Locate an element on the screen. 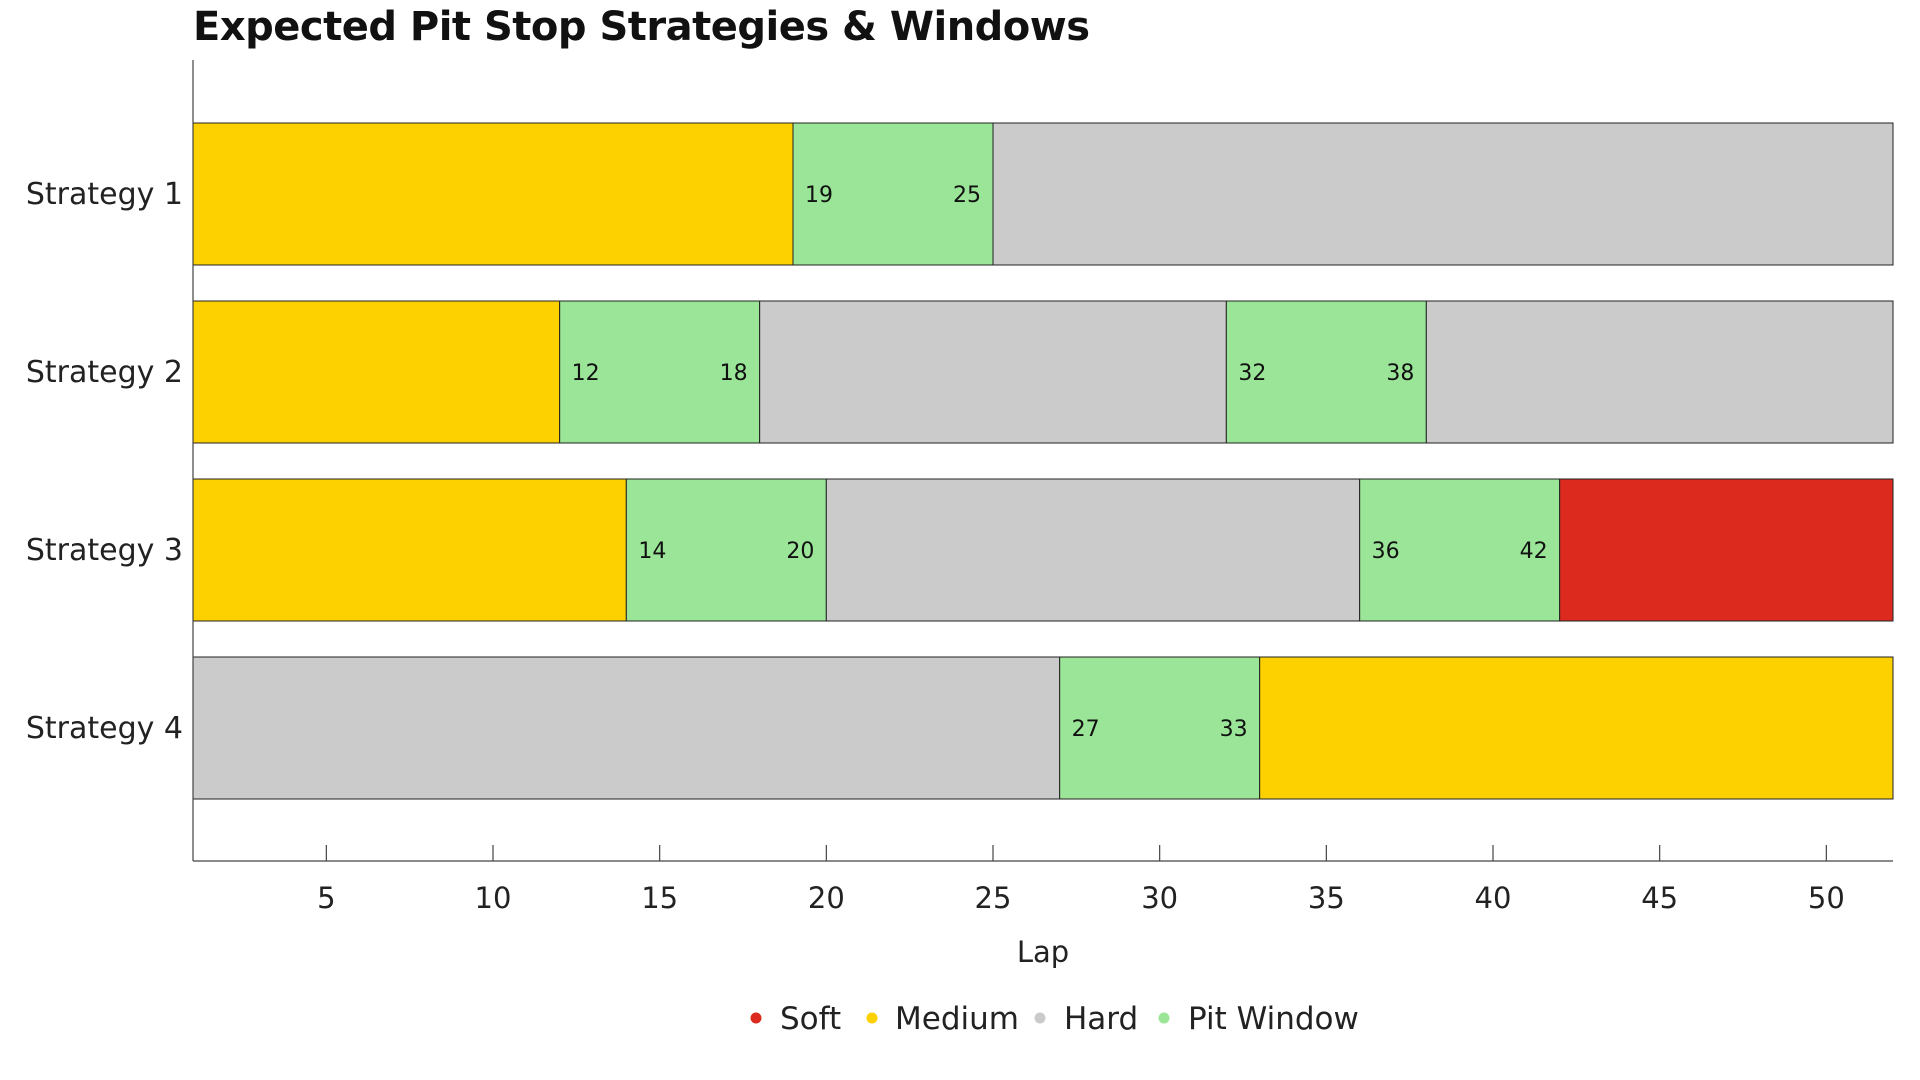 This screenshot has height=1080, width=1920. legend-label-medium: Medium is located at coordinates (957, 1019).